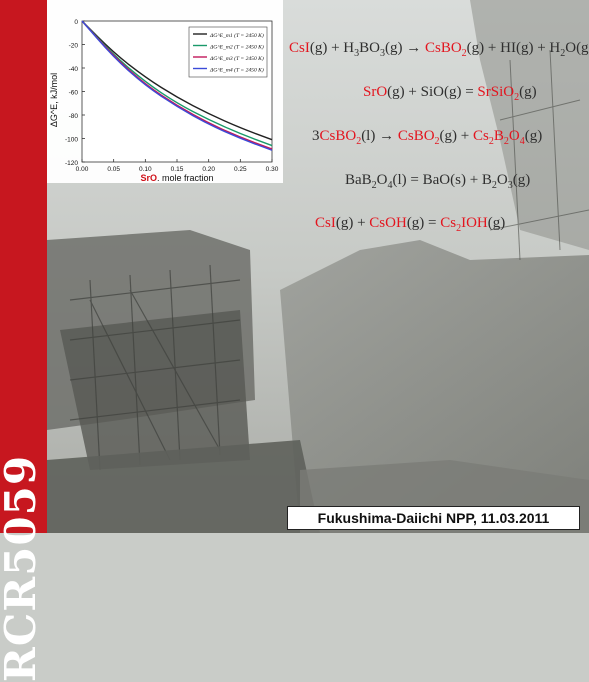 The width and height of the screenshot is (589, 682). What do you see at coordinates (23, 568) in the screenshot?
I see `report-code-text: RCR5059` at bounding box center [23, 568].